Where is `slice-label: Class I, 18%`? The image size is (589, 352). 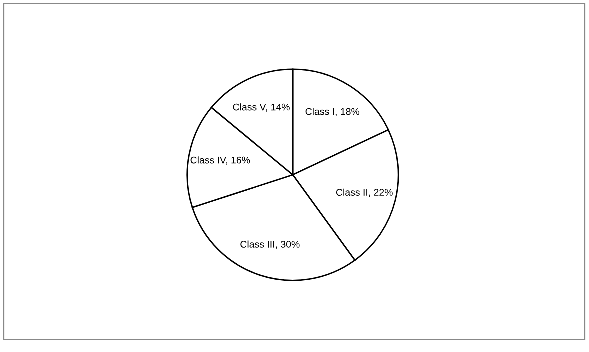
slice-label: Class I, 18% is located at coordinates (333, 112).